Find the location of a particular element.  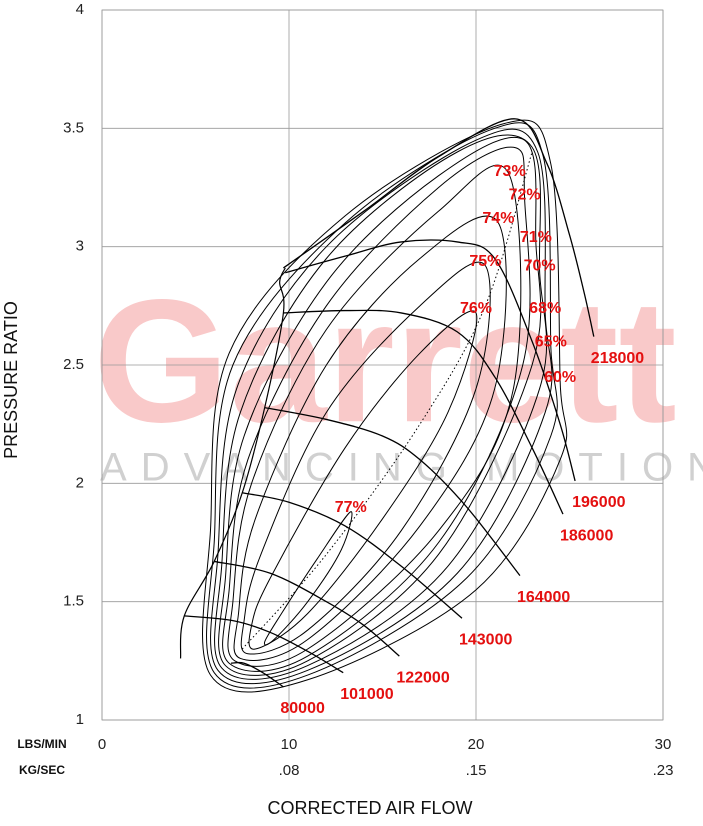

efficiency-label: 68% is located at coordinates (545, 308).